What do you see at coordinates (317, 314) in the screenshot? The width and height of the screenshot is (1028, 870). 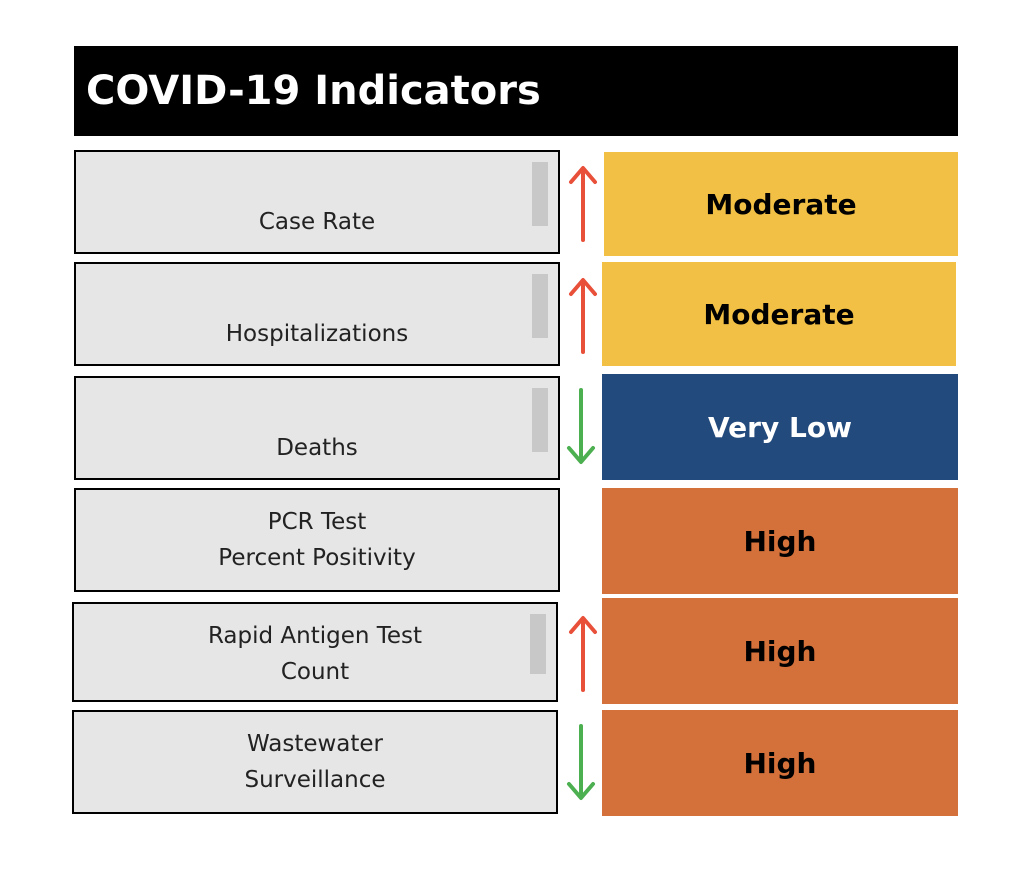 I see `indicator-hospitalizations: Hospitalizations` at bounding box center [317, 314].